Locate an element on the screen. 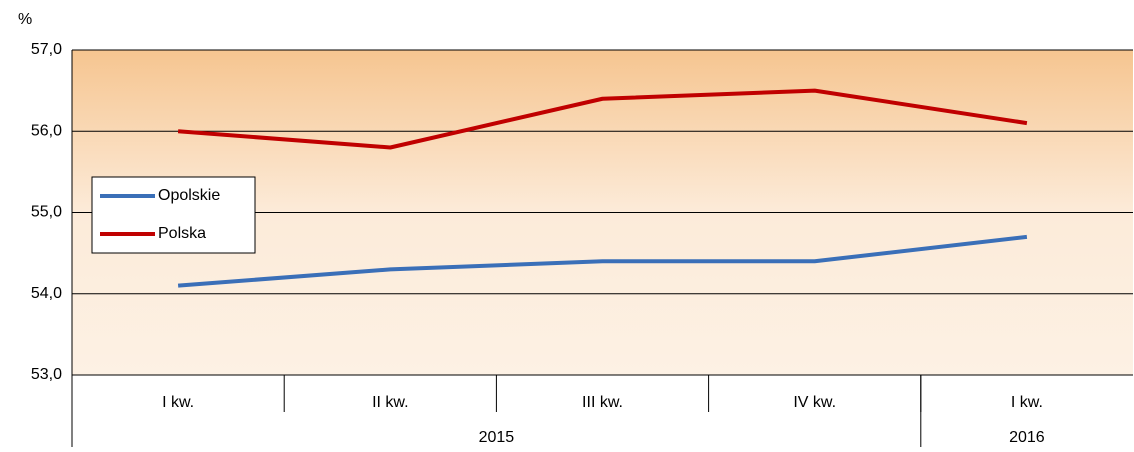 The image size is (1134, 452). legend-box is located at coordinates (173, 215).